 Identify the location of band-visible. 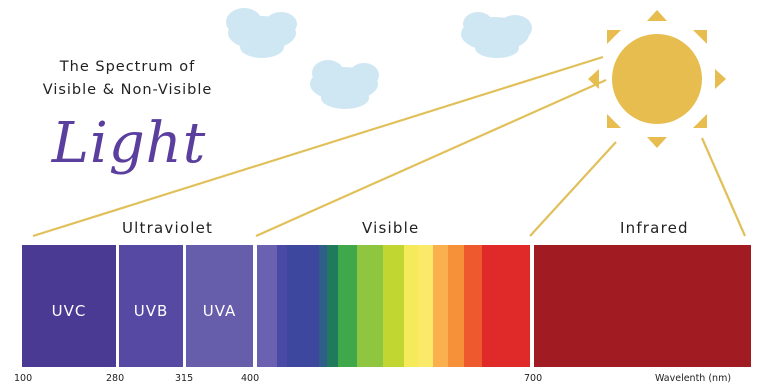
(393, 306).